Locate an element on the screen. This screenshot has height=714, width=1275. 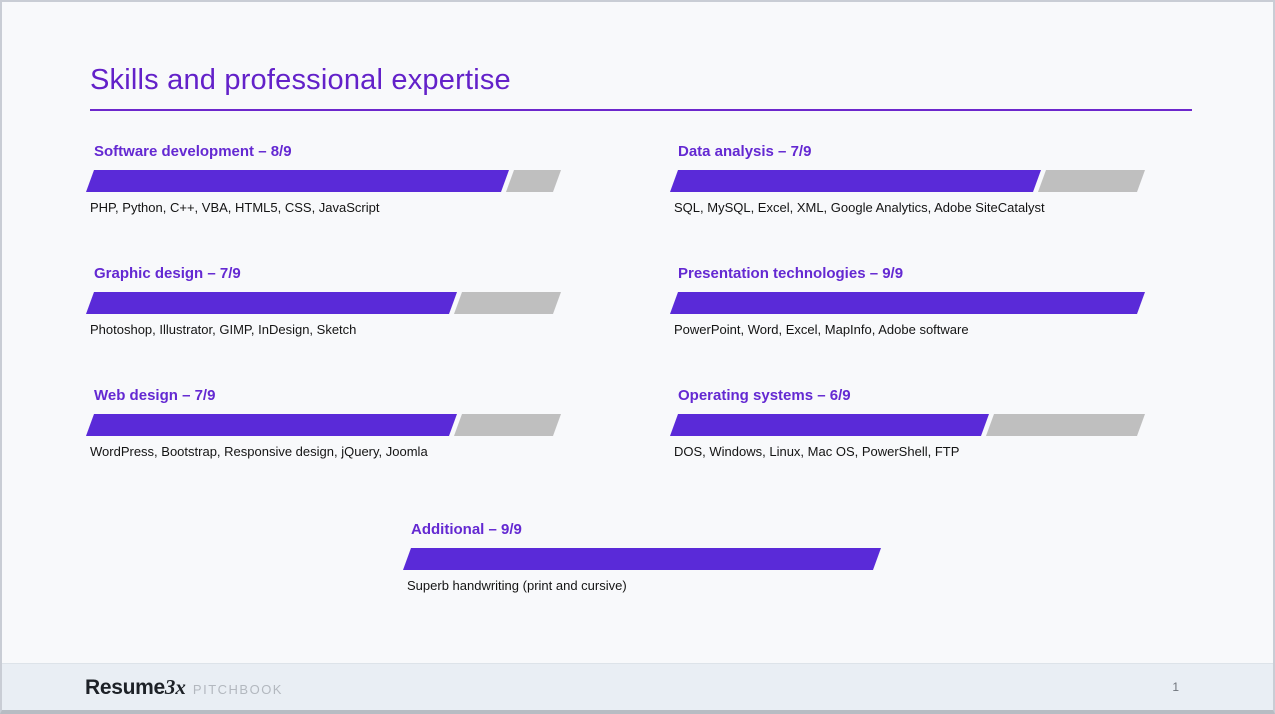
skill-details: Superb handwriting (print and cursive) is located at coordinates (517, 585).